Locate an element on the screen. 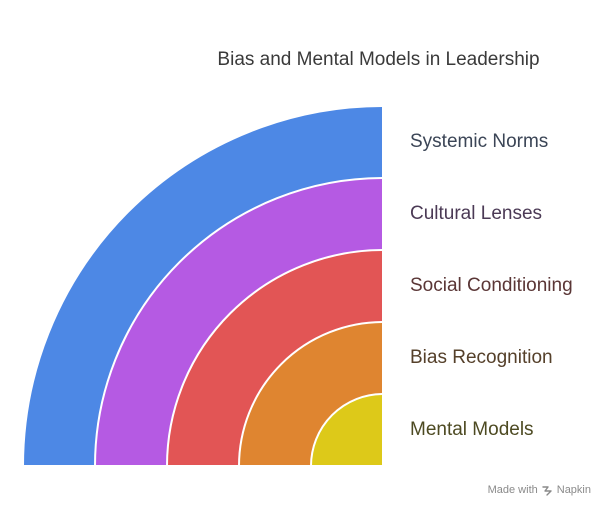 The image size is (612, 516). watermark: Made with Napkin is located at coordinates (539, 490).